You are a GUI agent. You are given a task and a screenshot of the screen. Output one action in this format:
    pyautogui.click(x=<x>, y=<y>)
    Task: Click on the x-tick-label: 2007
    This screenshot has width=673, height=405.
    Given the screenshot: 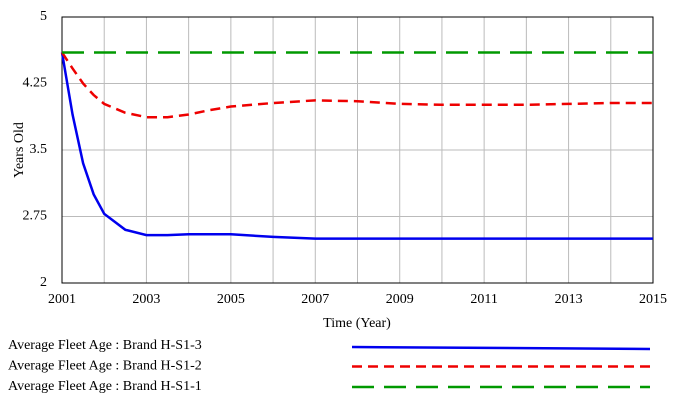 What is the action you would take?
    pyautogui.click(x=315, y=299)
    